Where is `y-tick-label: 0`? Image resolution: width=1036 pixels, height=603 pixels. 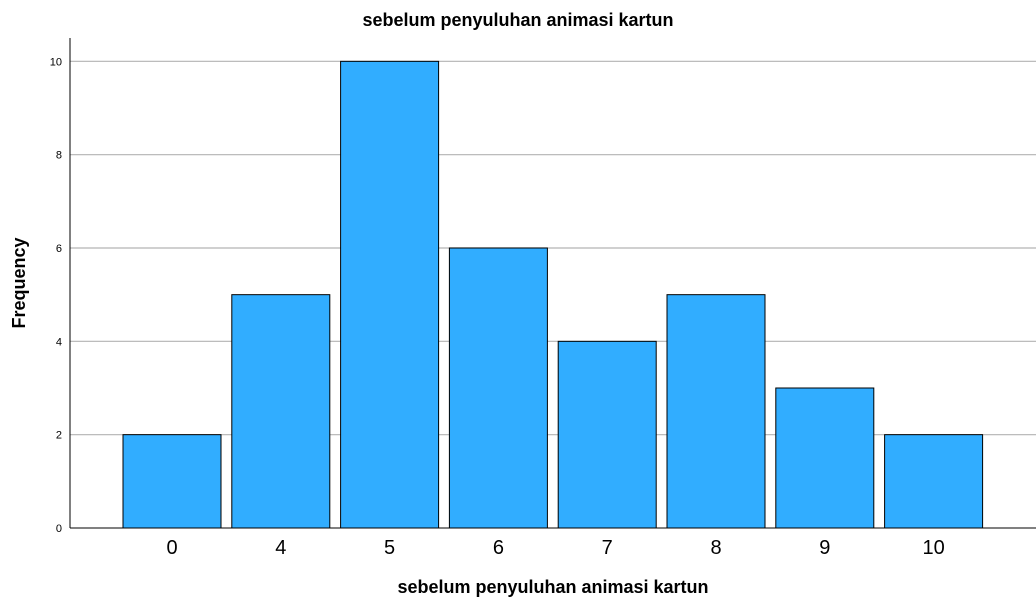 y-tick-label: 0 is located at coordinates (59, 529).